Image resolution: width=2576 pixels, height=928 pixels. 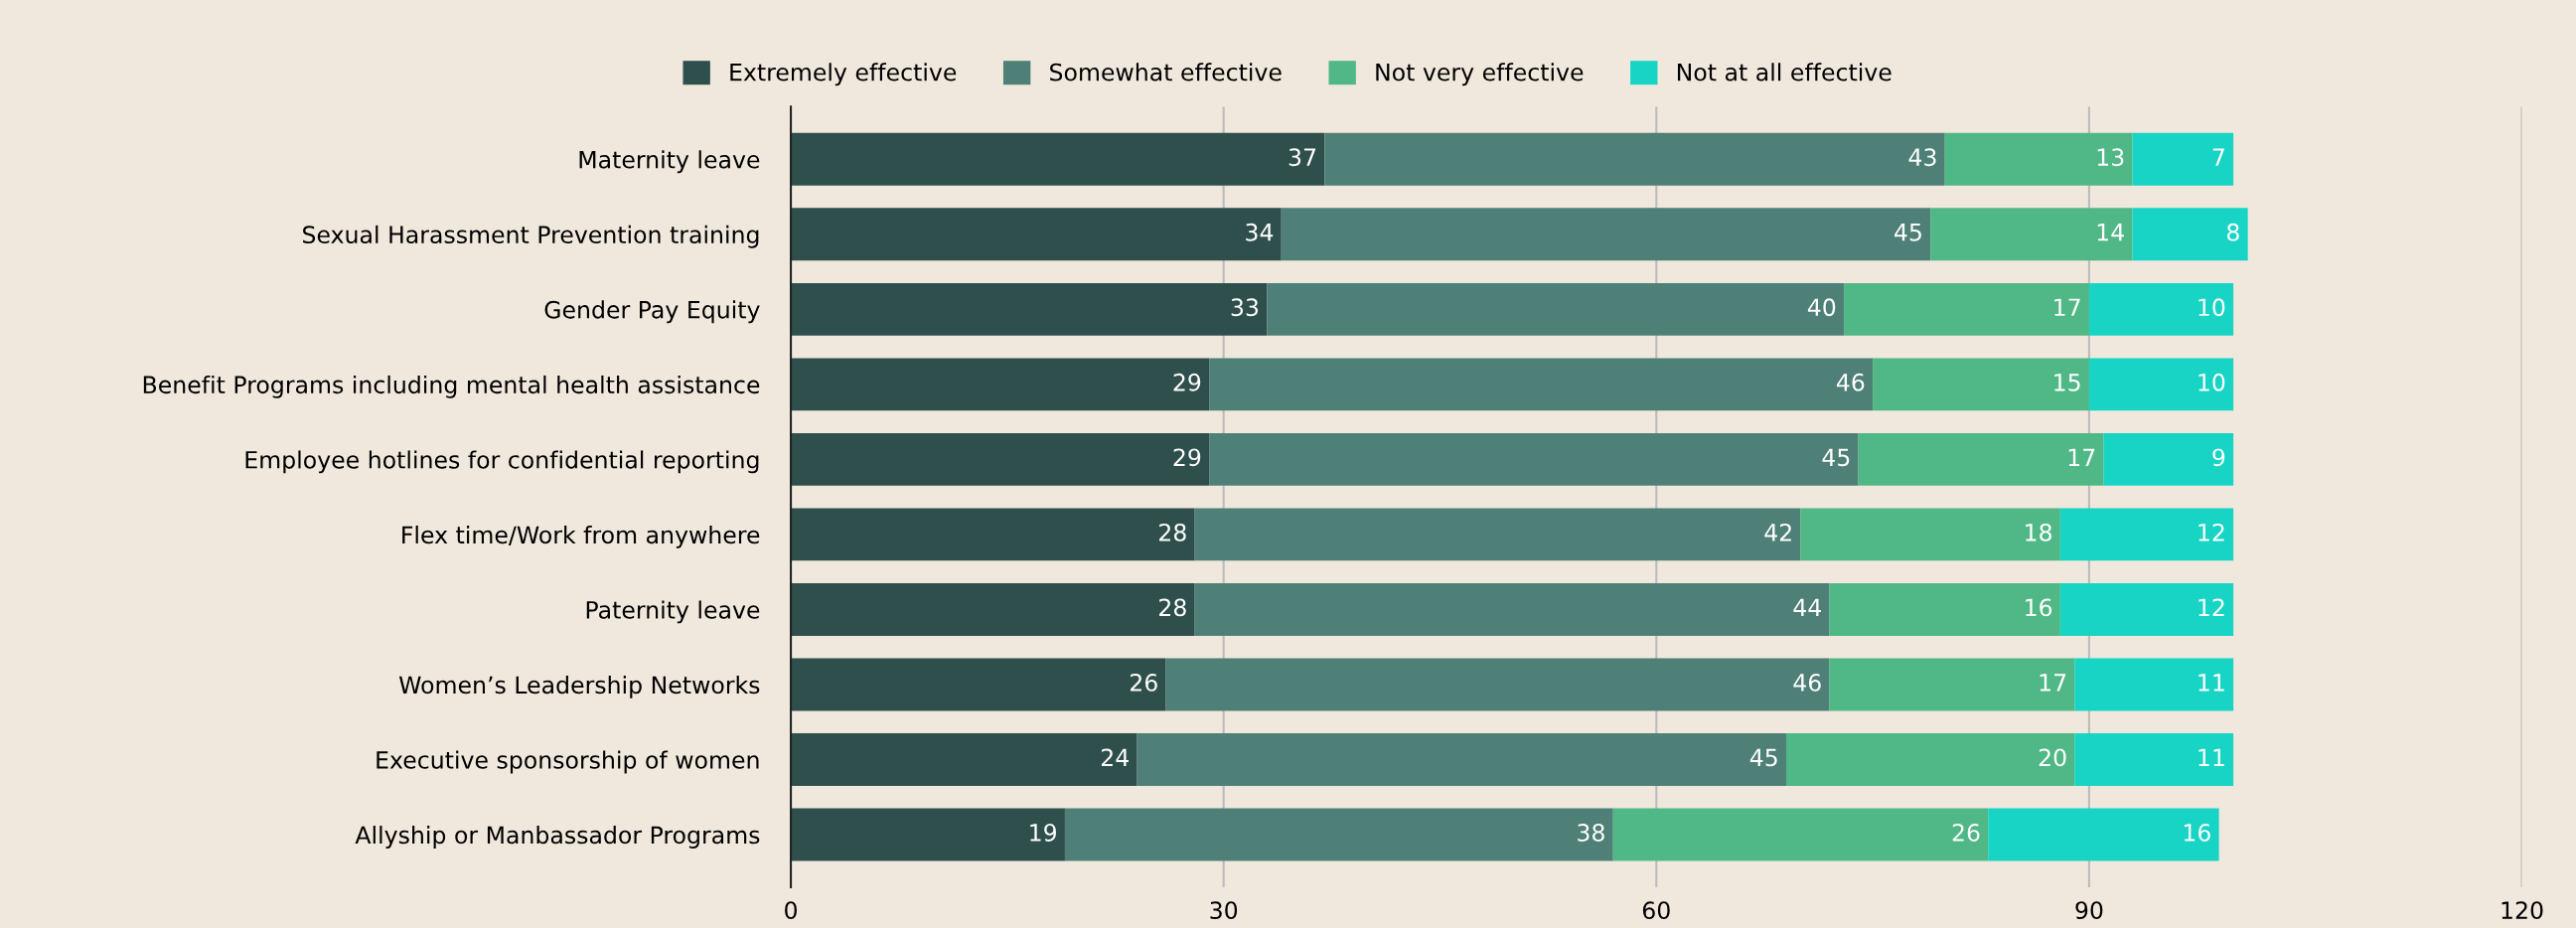 What do you see at coordinates (2038, 532) in the screenshot?
I see `data-label: 18` at bounding box center [2038, 532].